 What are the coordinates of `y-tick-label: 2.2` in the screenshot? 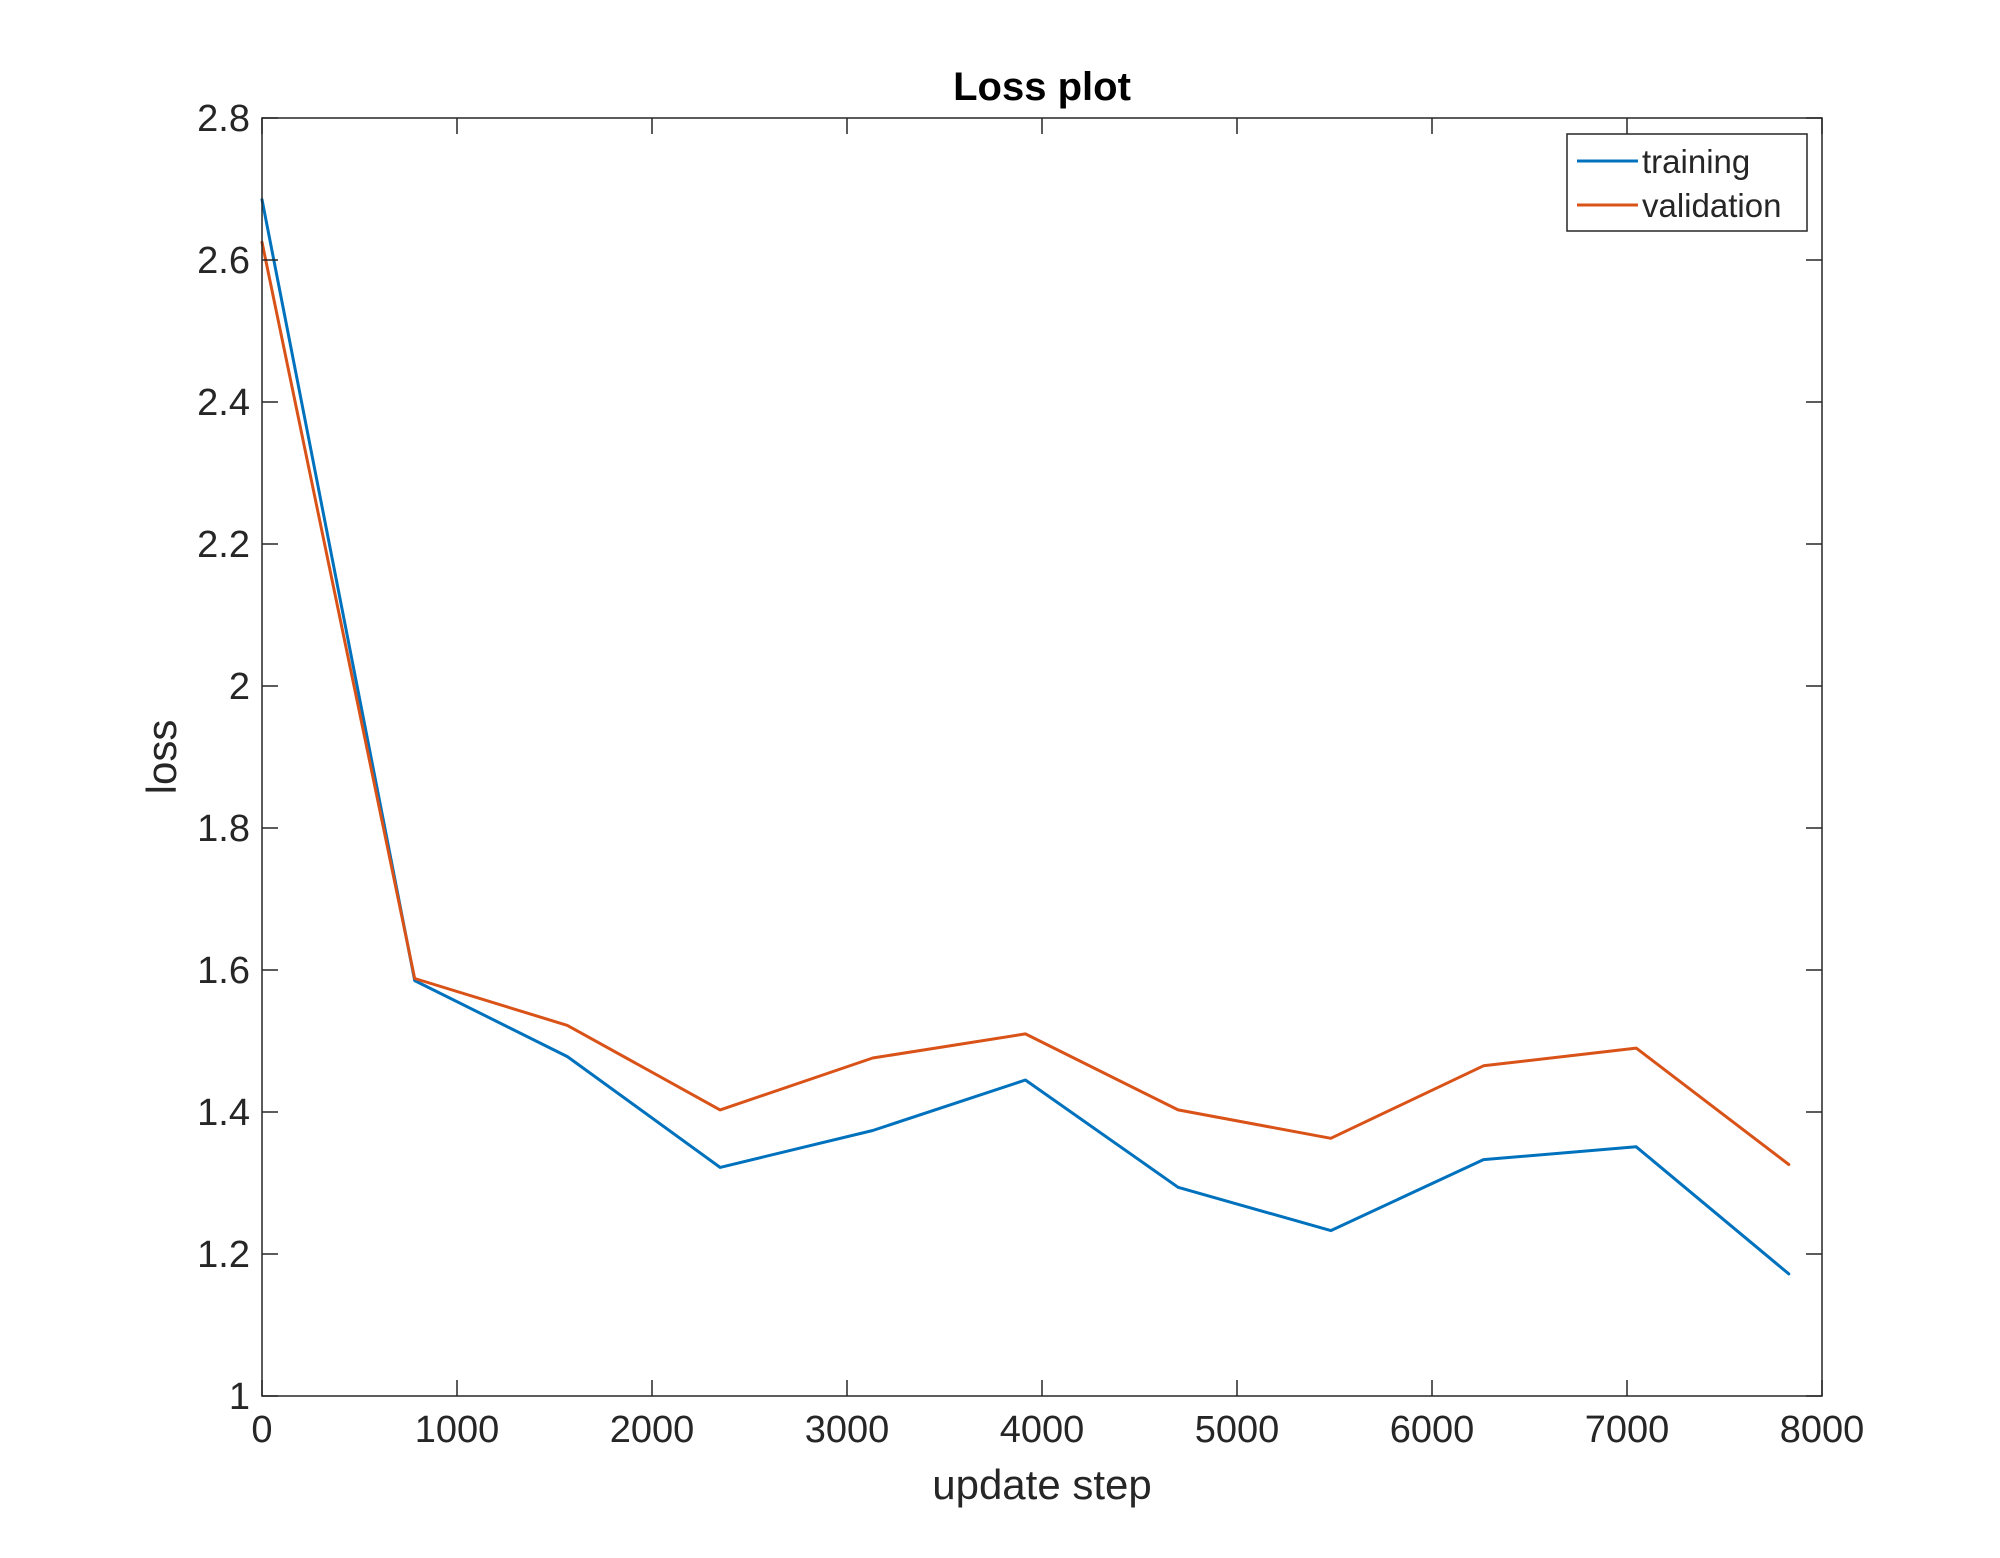 It's located at (223, 545).